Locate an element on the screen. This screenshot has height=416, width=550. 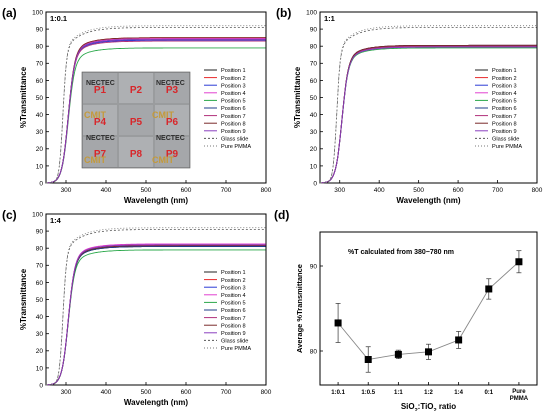
y-tick-label: 40 is located at coordinates (40, 115).